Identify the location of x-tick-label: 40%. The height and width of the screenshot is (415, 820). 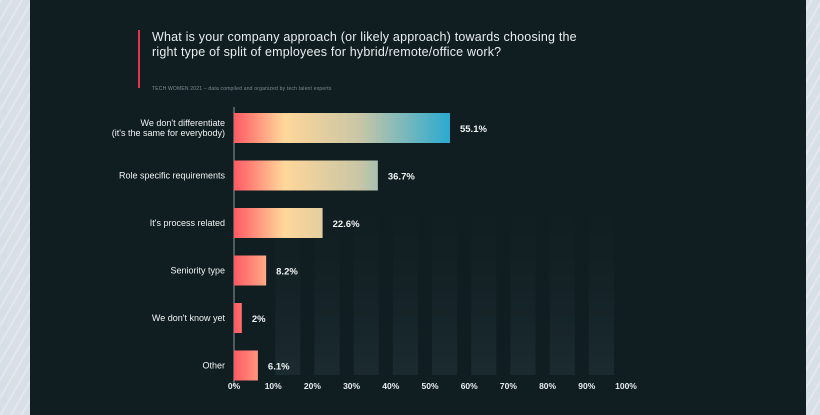
(390, 386).